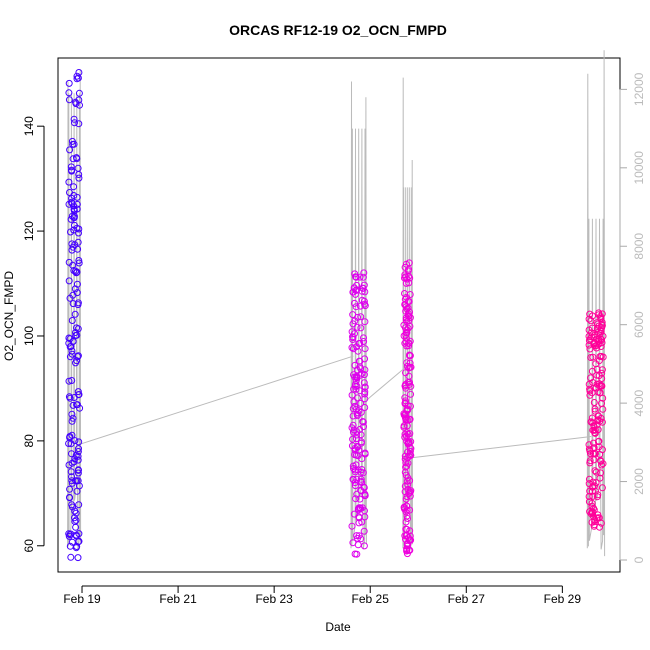  What do you see at coordinates (639, 168) in the screenshot?
I see `y2-tick-label: 10000` at bounding box center [639, 168].